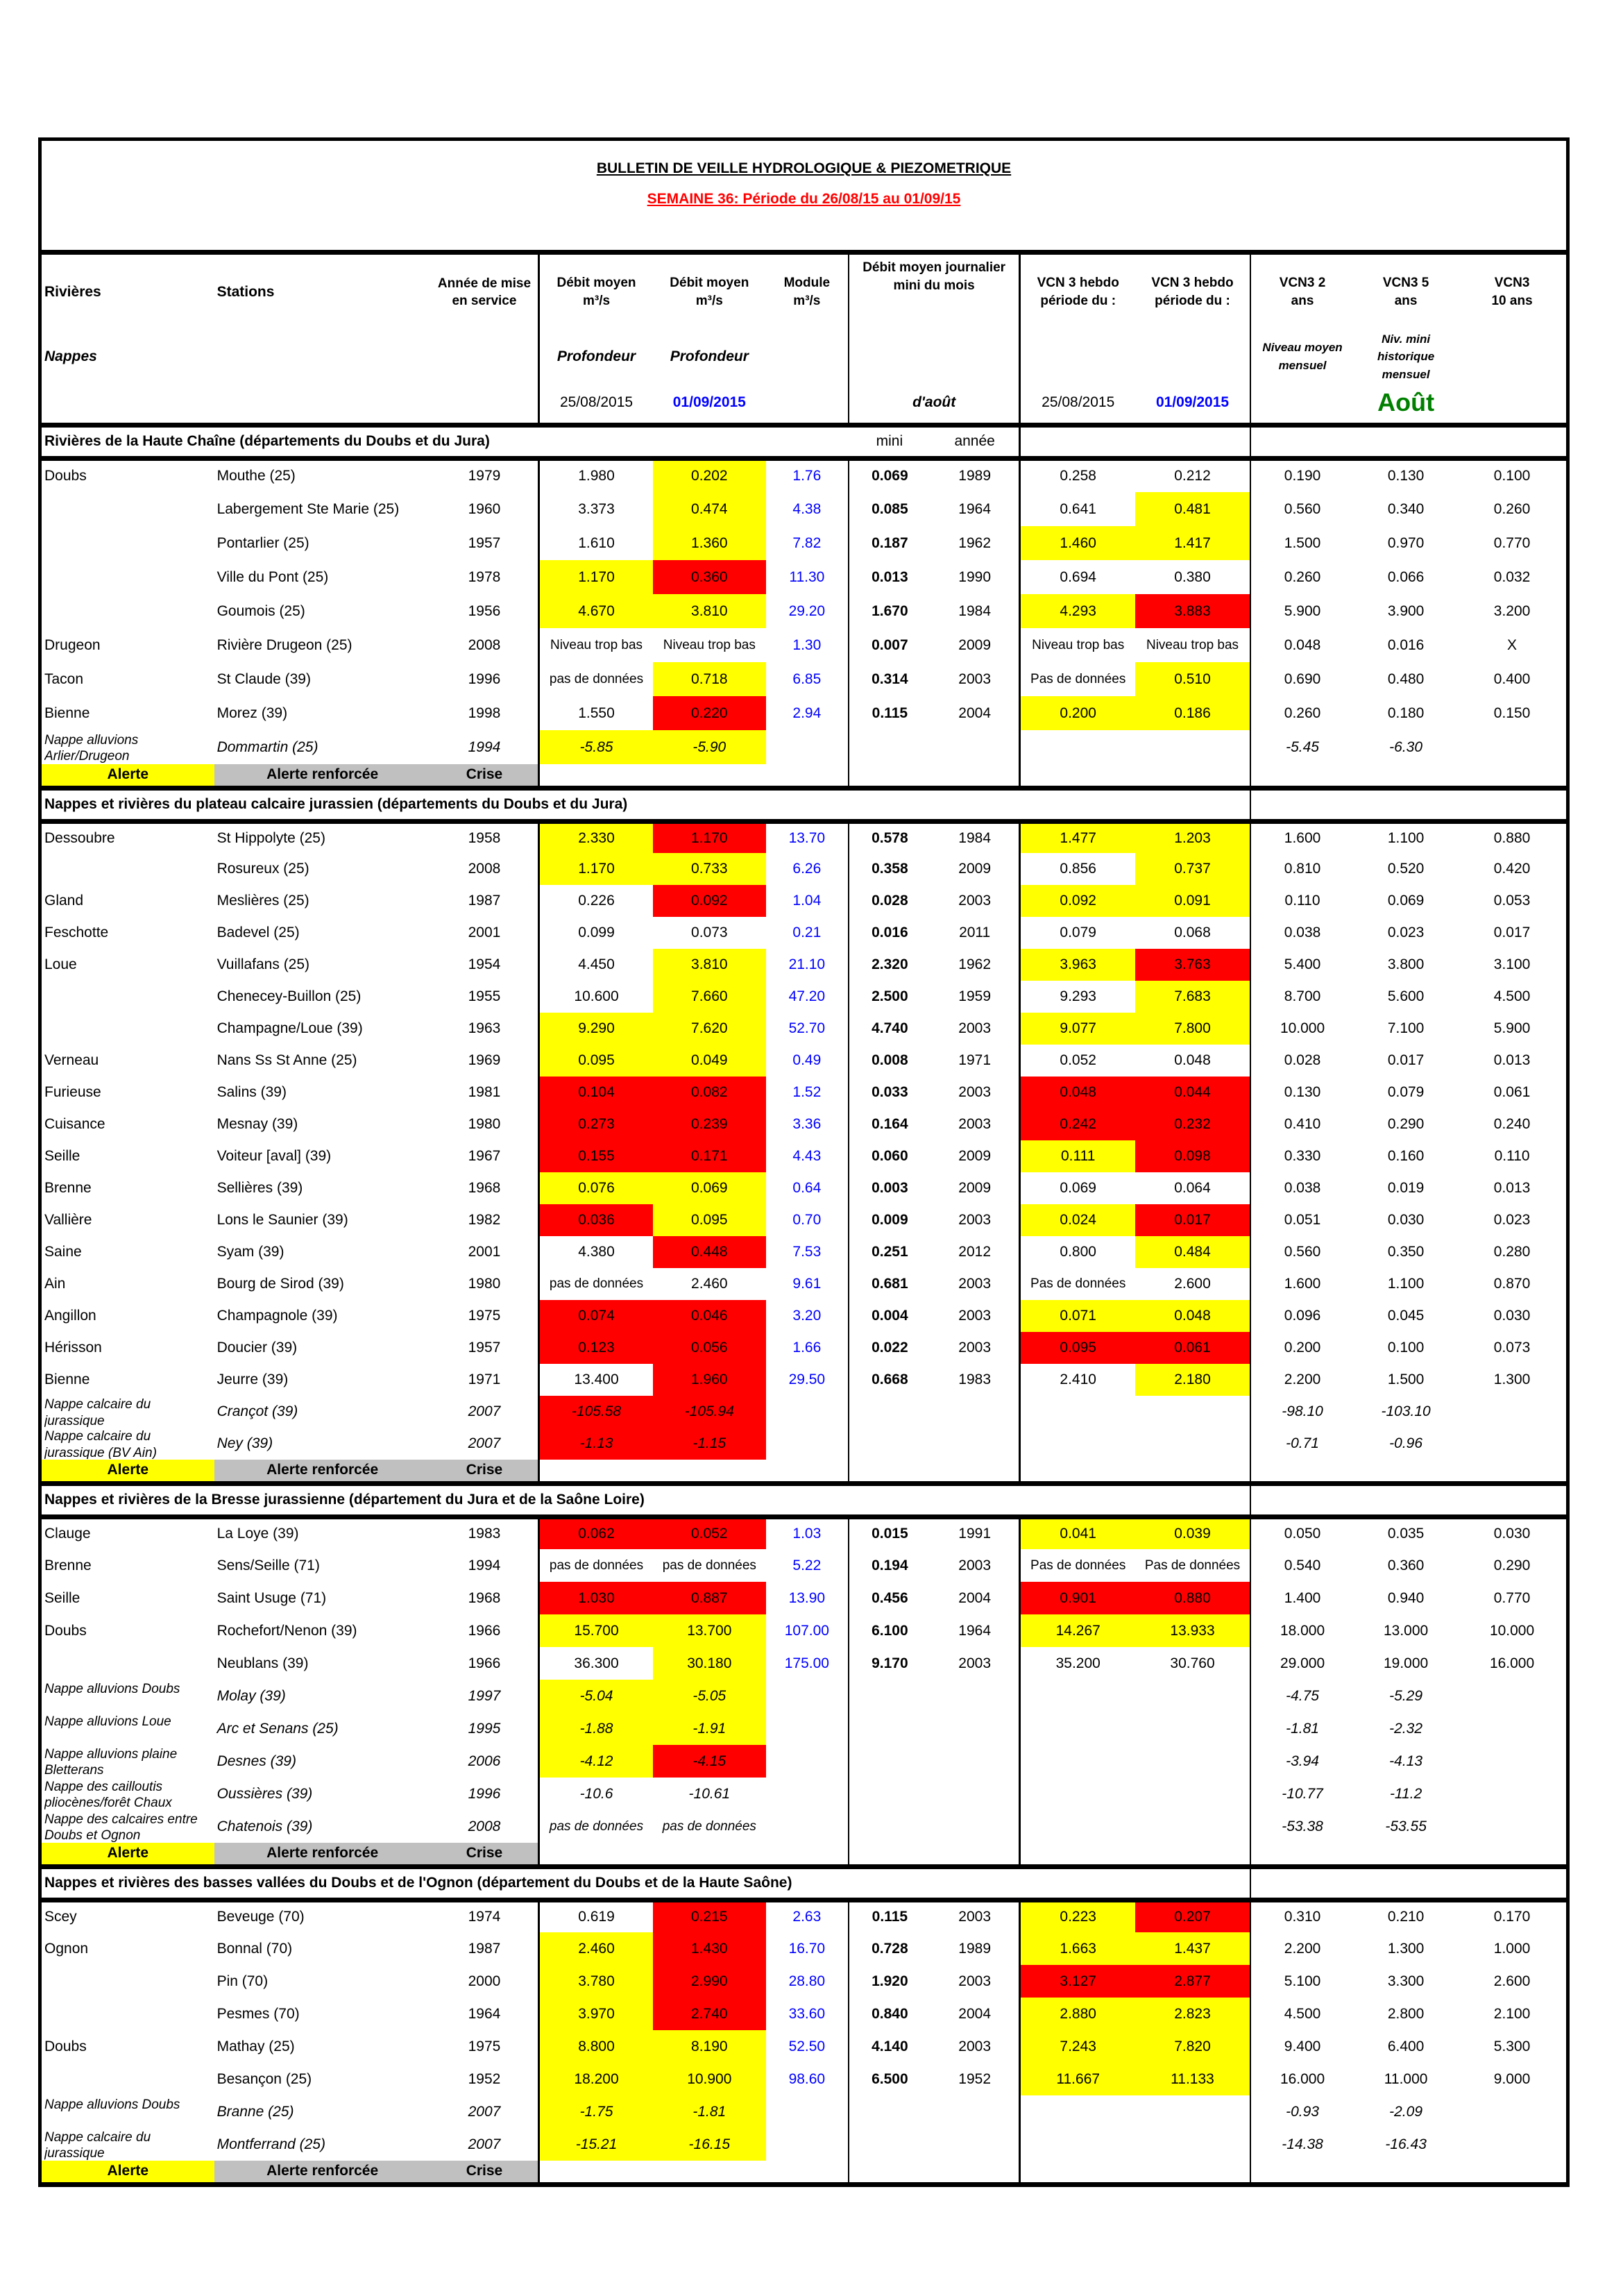 This screenshot has width=1623, height=2296. I want to click on vcn3-10ans: 3.100, so click(1512, 964).